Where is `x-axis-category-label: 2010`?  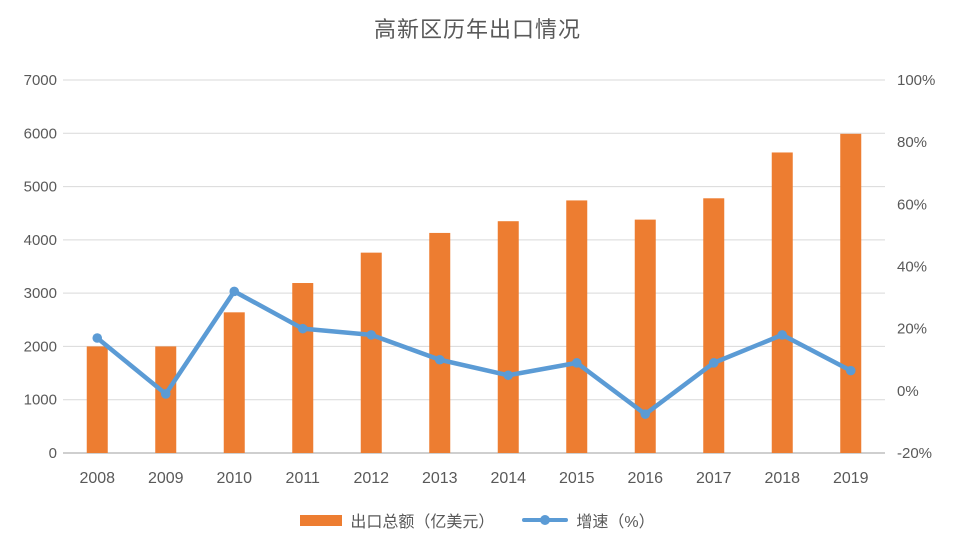 x-axis-category-label: 2010 is located at coordinates (234, 478).